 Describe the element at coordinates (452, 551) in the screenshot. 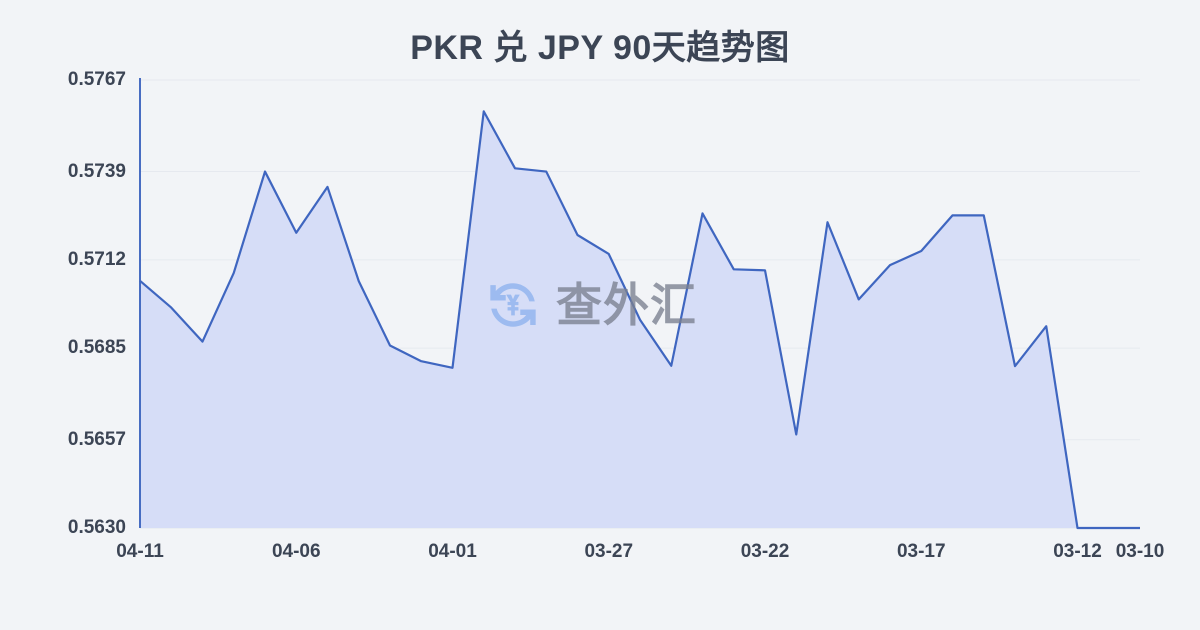

I see `x-axis-tick-label: 04-01` at that location.